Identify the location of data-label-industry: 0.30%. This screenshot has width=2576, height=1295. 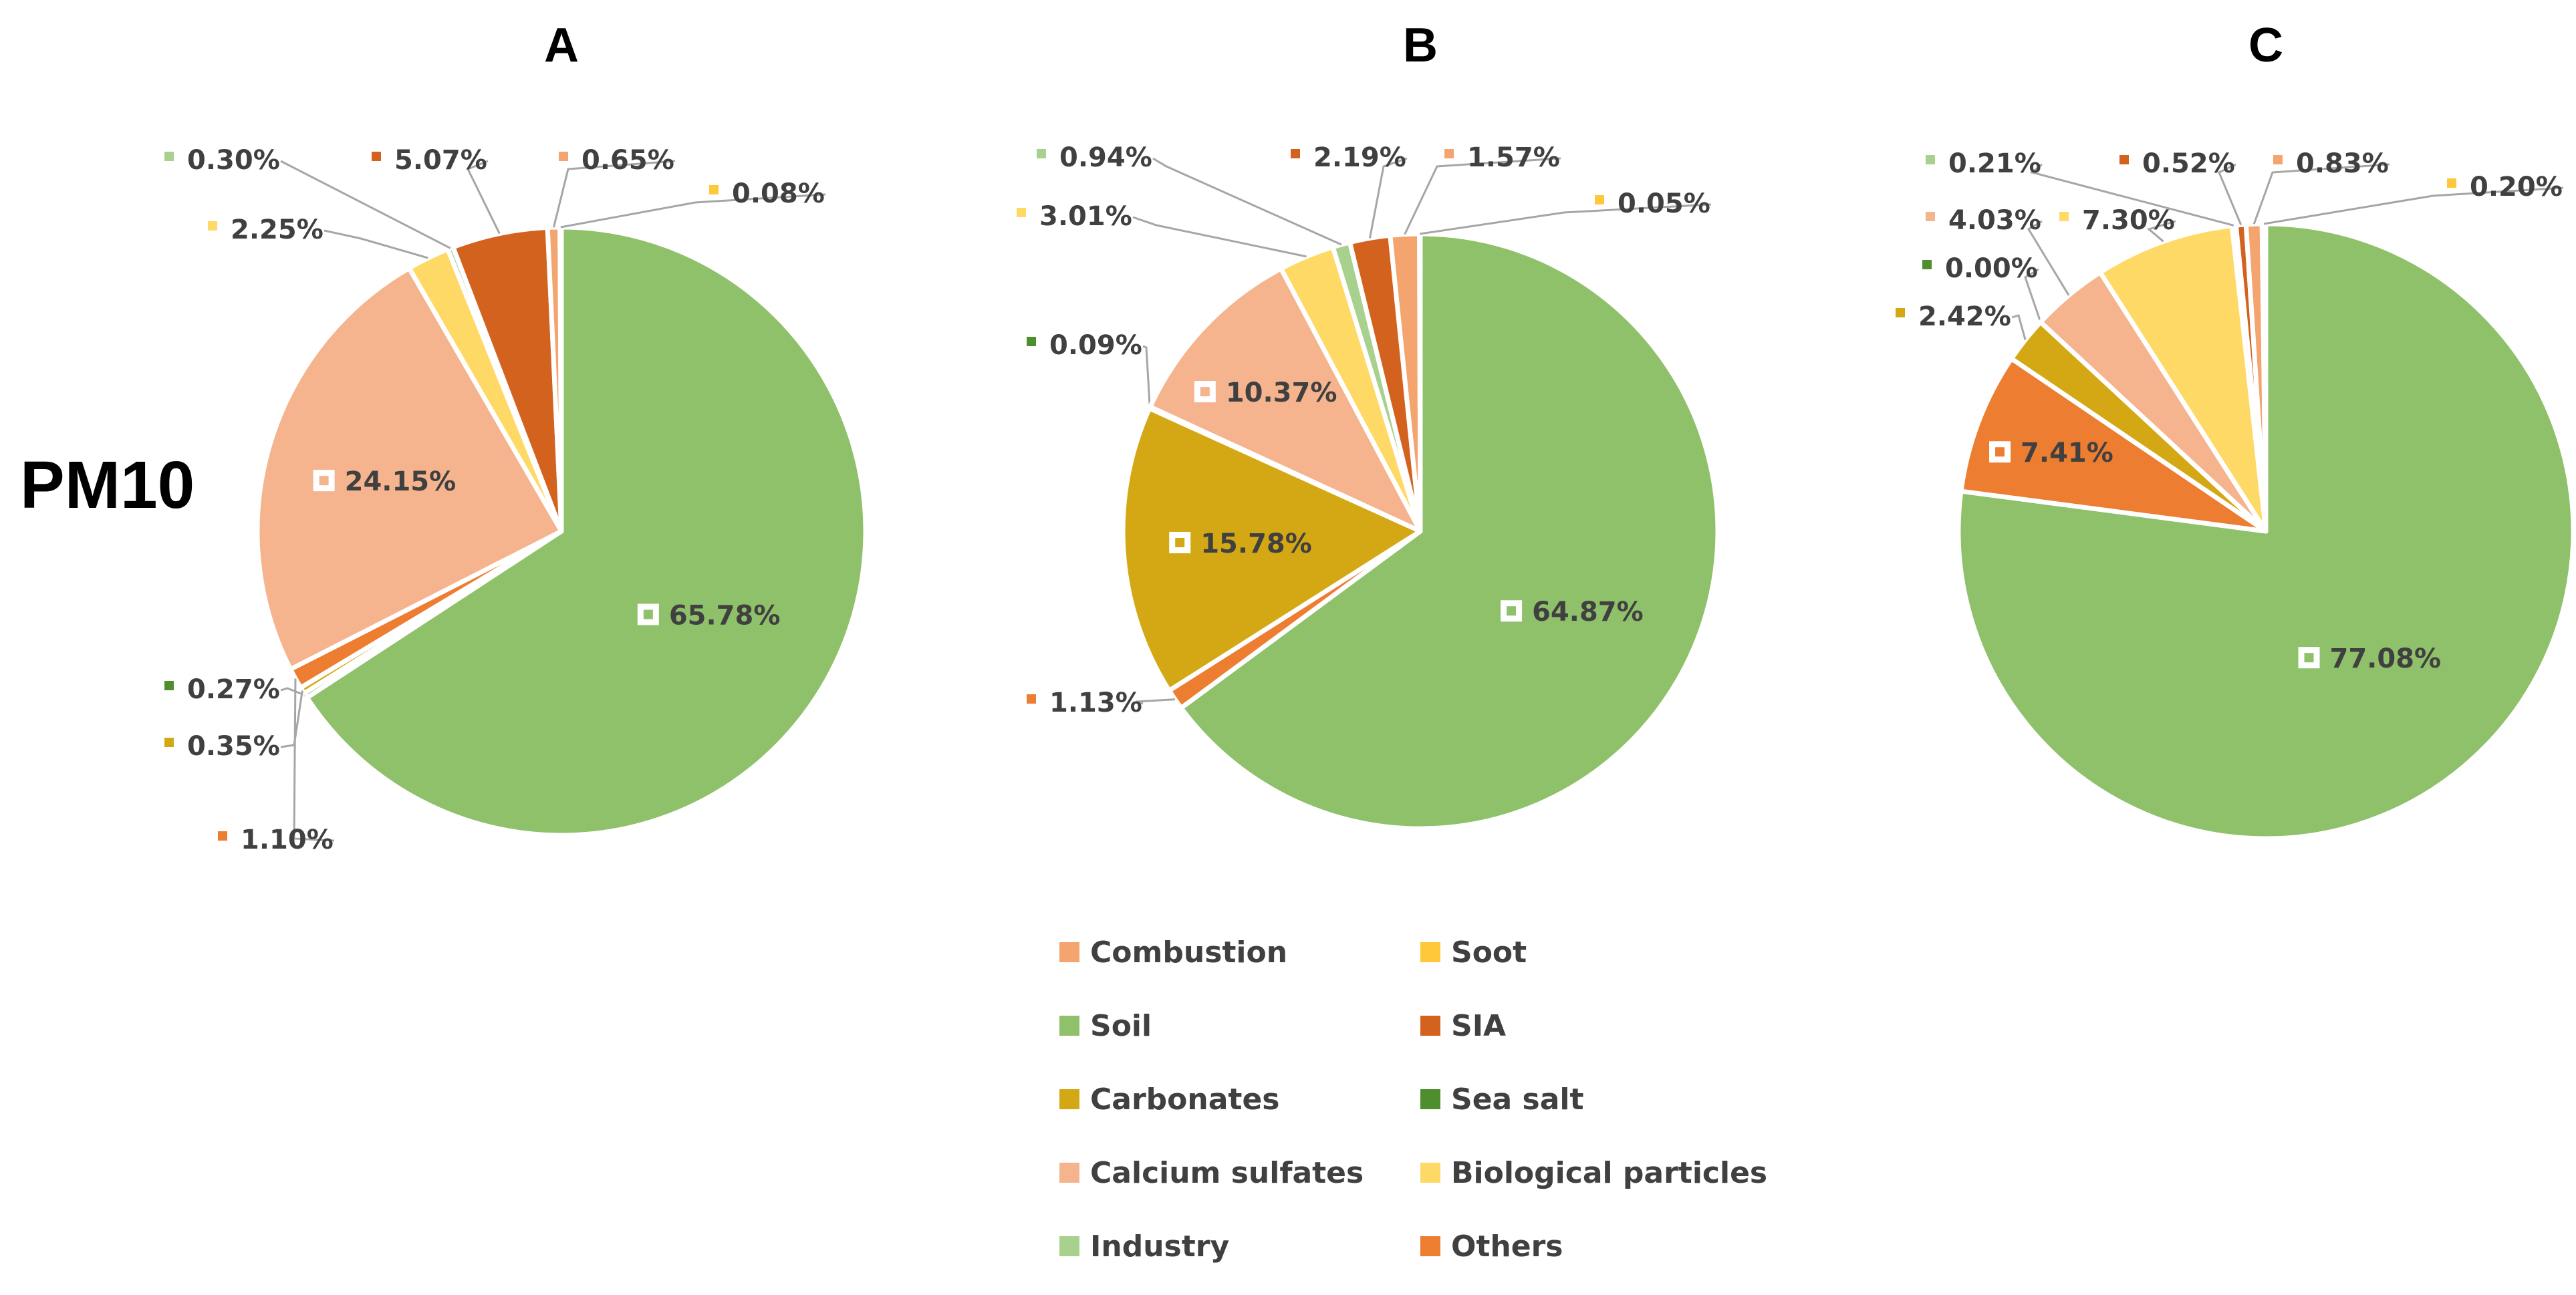
(234, 160).